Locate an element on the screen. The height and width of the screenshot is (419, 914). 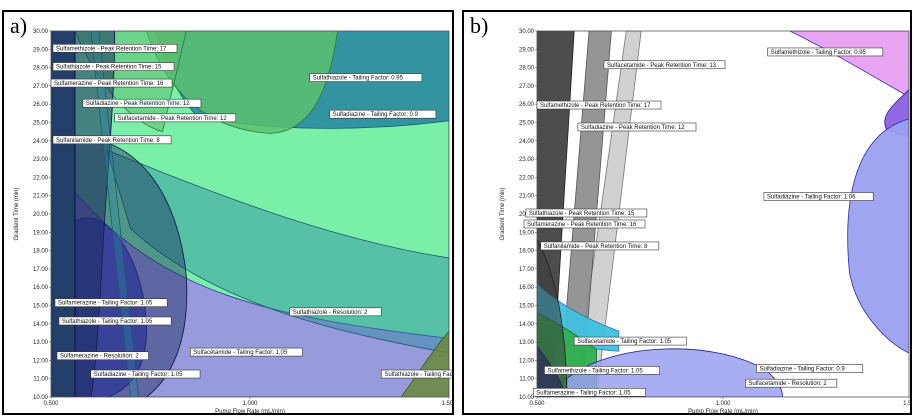
contour-label: Sulfamethizole - Tailing Factor: 0.95 is located at coordinates (819, 53).